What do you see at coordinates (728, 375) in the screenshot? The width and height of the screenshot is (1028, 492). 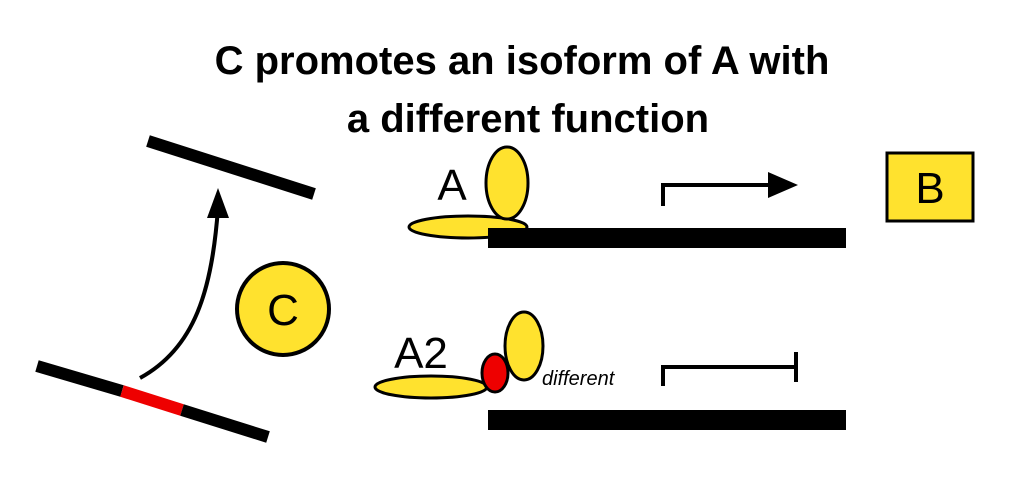 I see `promoter-blocked` at bounding box center [728, 375].